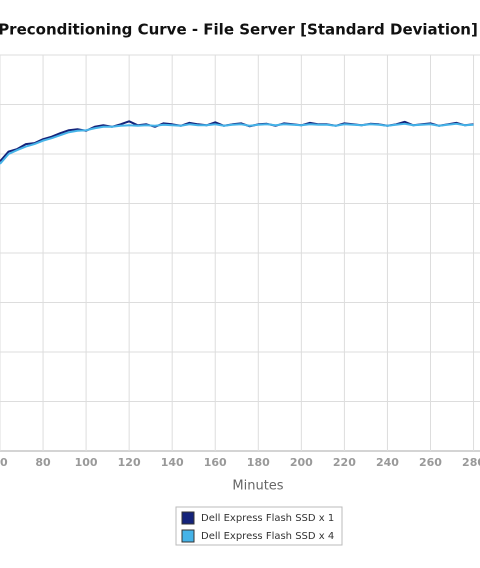 The width and height of the screenshot is (480, 568). What do you see at coordinates (471, 462) in the screenshot?
I see `x-tick-label: 280` at bounding box center [471, 462].